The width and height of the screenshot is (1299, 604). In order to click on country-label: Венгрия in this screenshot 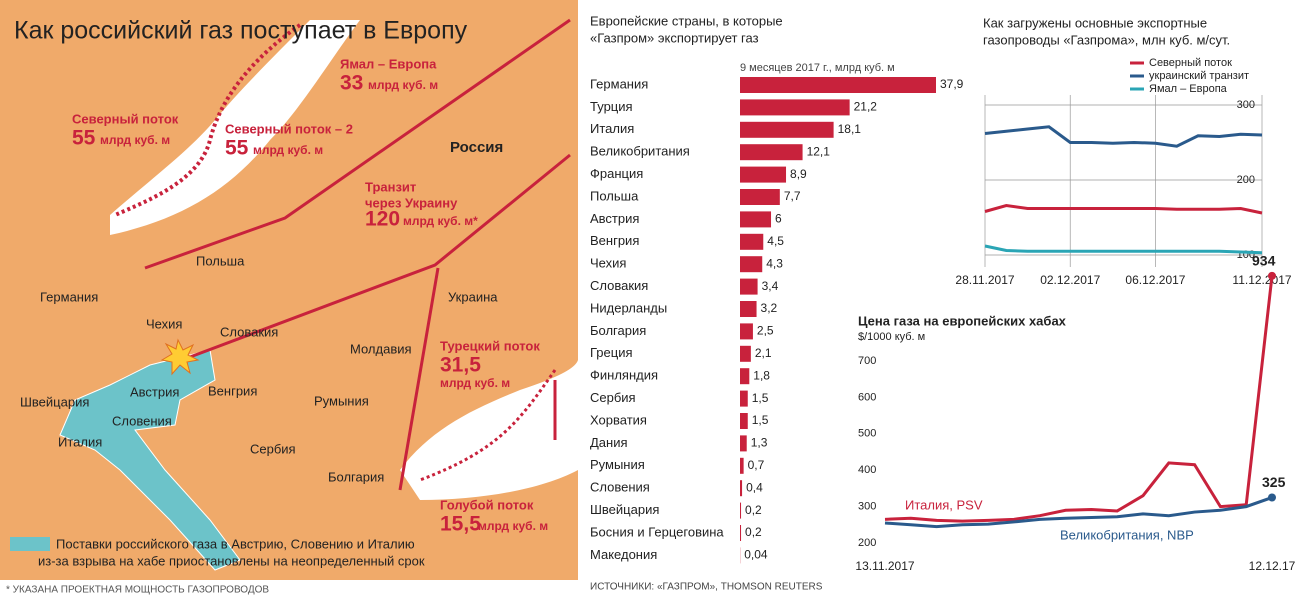, I will do `click(232, 390)`.